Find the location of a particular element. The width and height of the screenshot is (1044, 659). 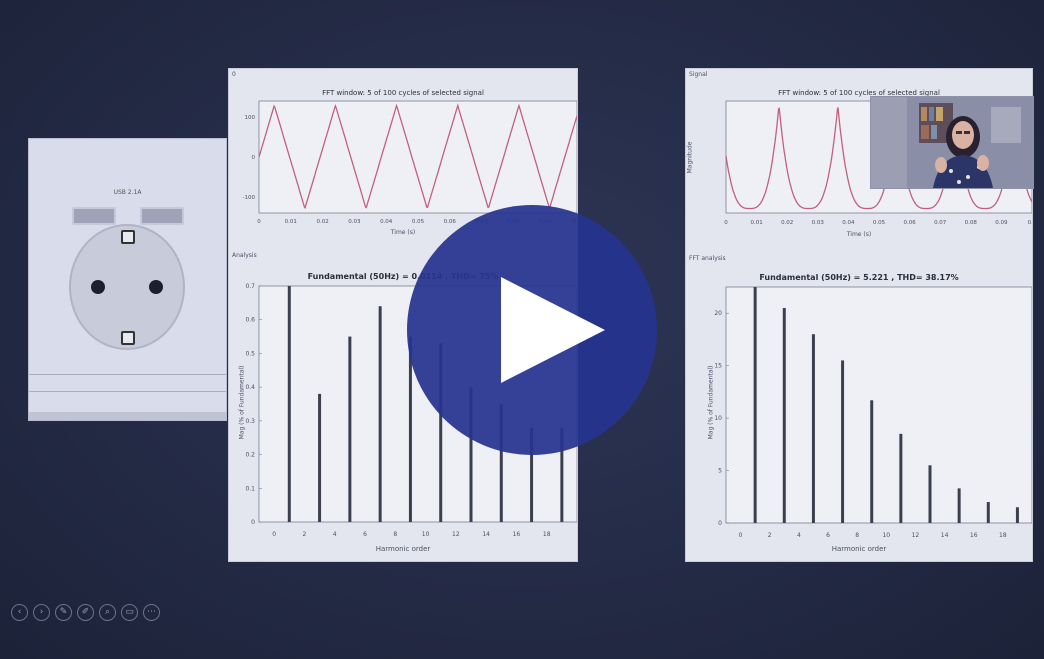

bar-plot-title: Fundamental (50Hz) = 5.221 , THD= 38.17% is located at coordinates (859, 277).